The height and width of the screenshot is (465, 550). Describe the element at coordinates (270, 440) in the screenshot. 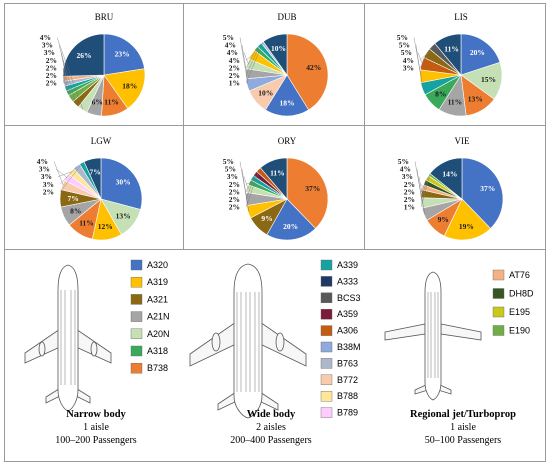

I see `caption-passengers-wide: 200–400 Passengers` at that location.